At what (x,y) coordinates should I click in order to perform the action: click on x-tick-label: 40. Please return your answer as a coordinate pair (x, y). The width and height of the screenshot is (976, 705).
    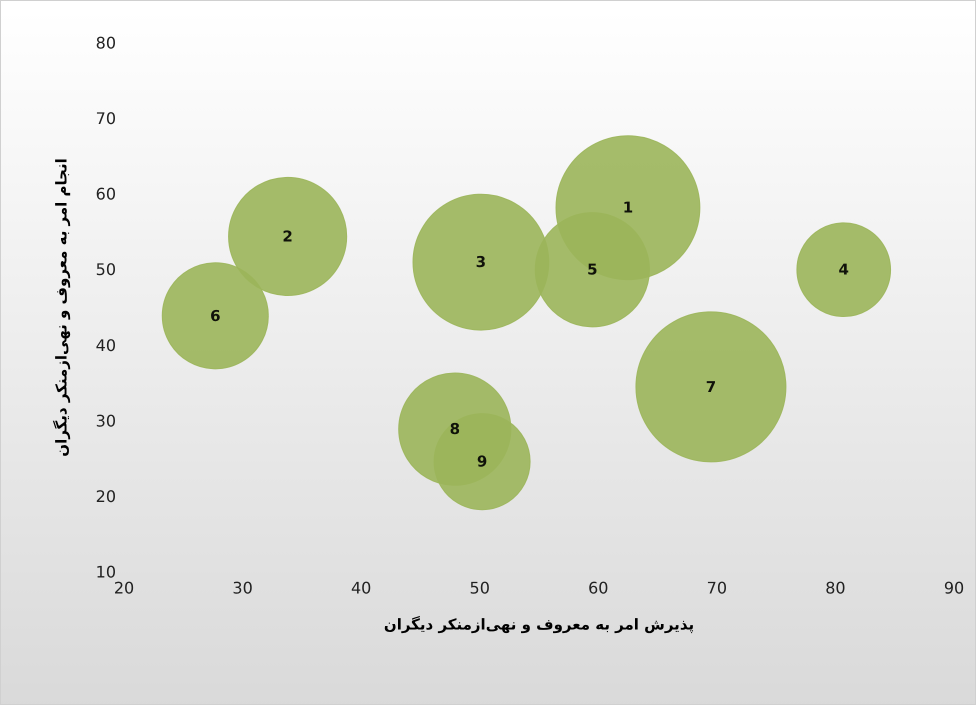
    Looking at the image, I should click on (361, 588).